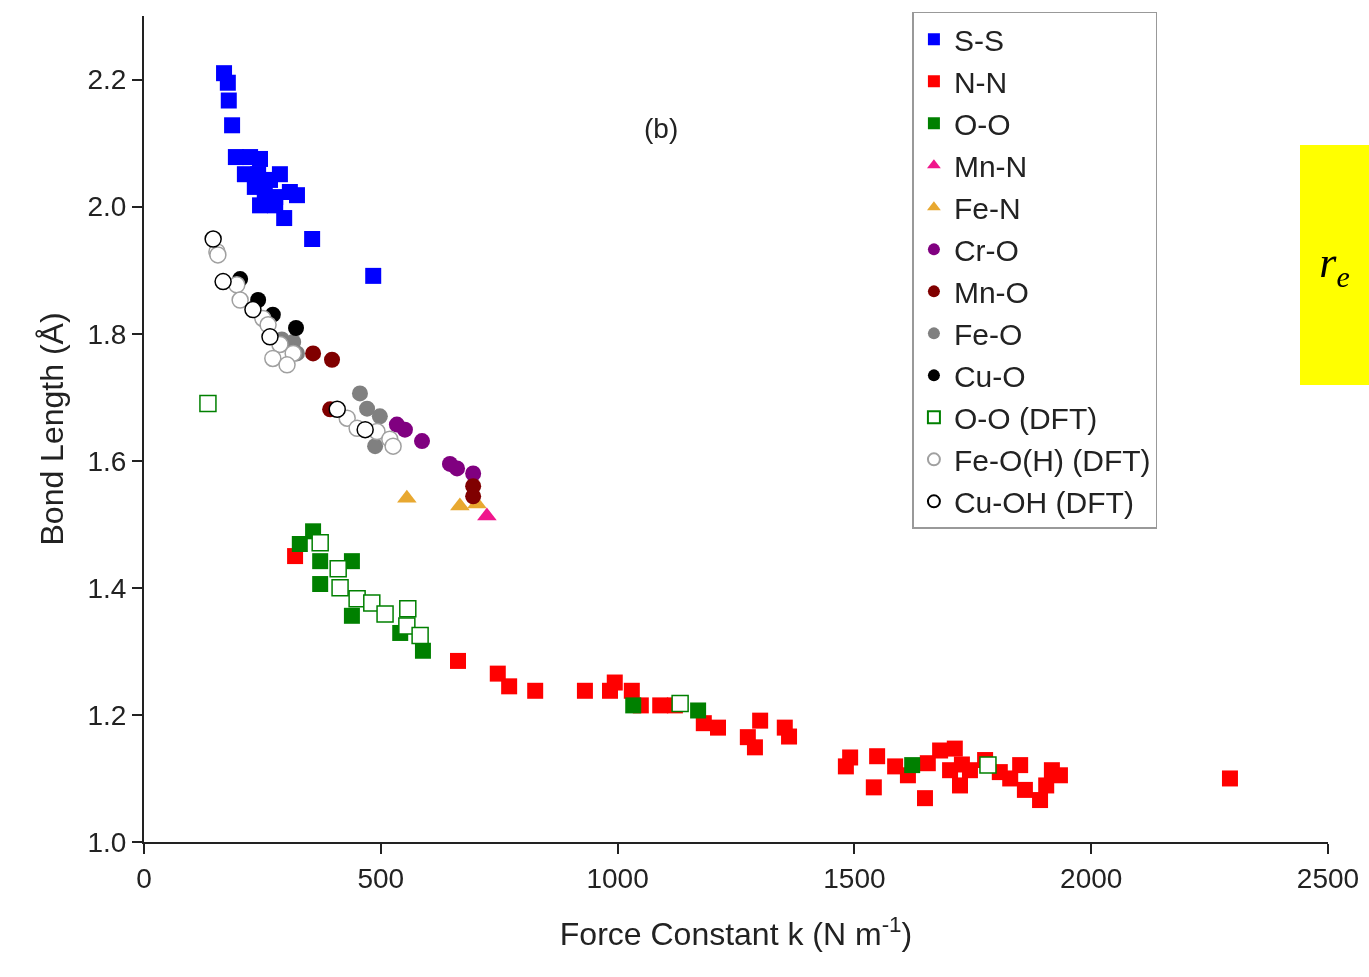 This screenshot has height=977, width=1369. What do you see at coordinates (617, 878) in the screenshot?
I see `x-tick-label: 1000` at bounding box center [617, 878].